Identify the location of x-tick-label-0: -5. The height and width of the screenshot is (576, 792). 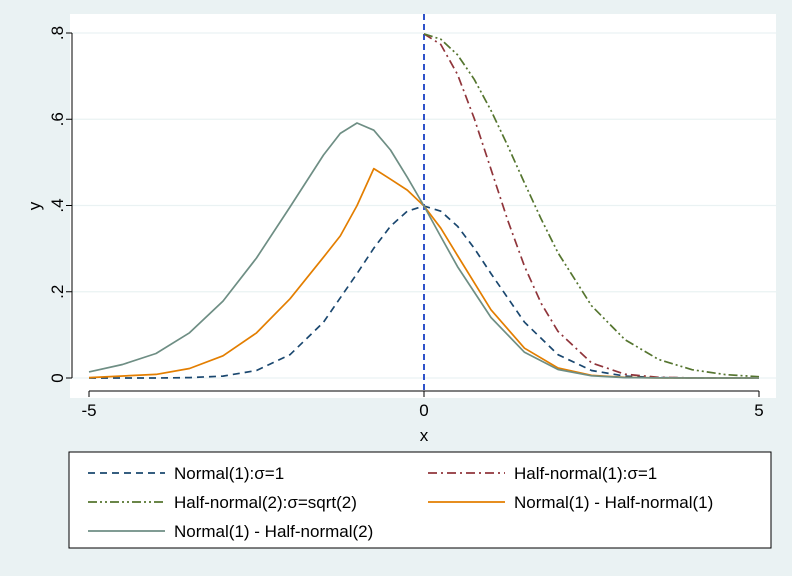
(88, 410).